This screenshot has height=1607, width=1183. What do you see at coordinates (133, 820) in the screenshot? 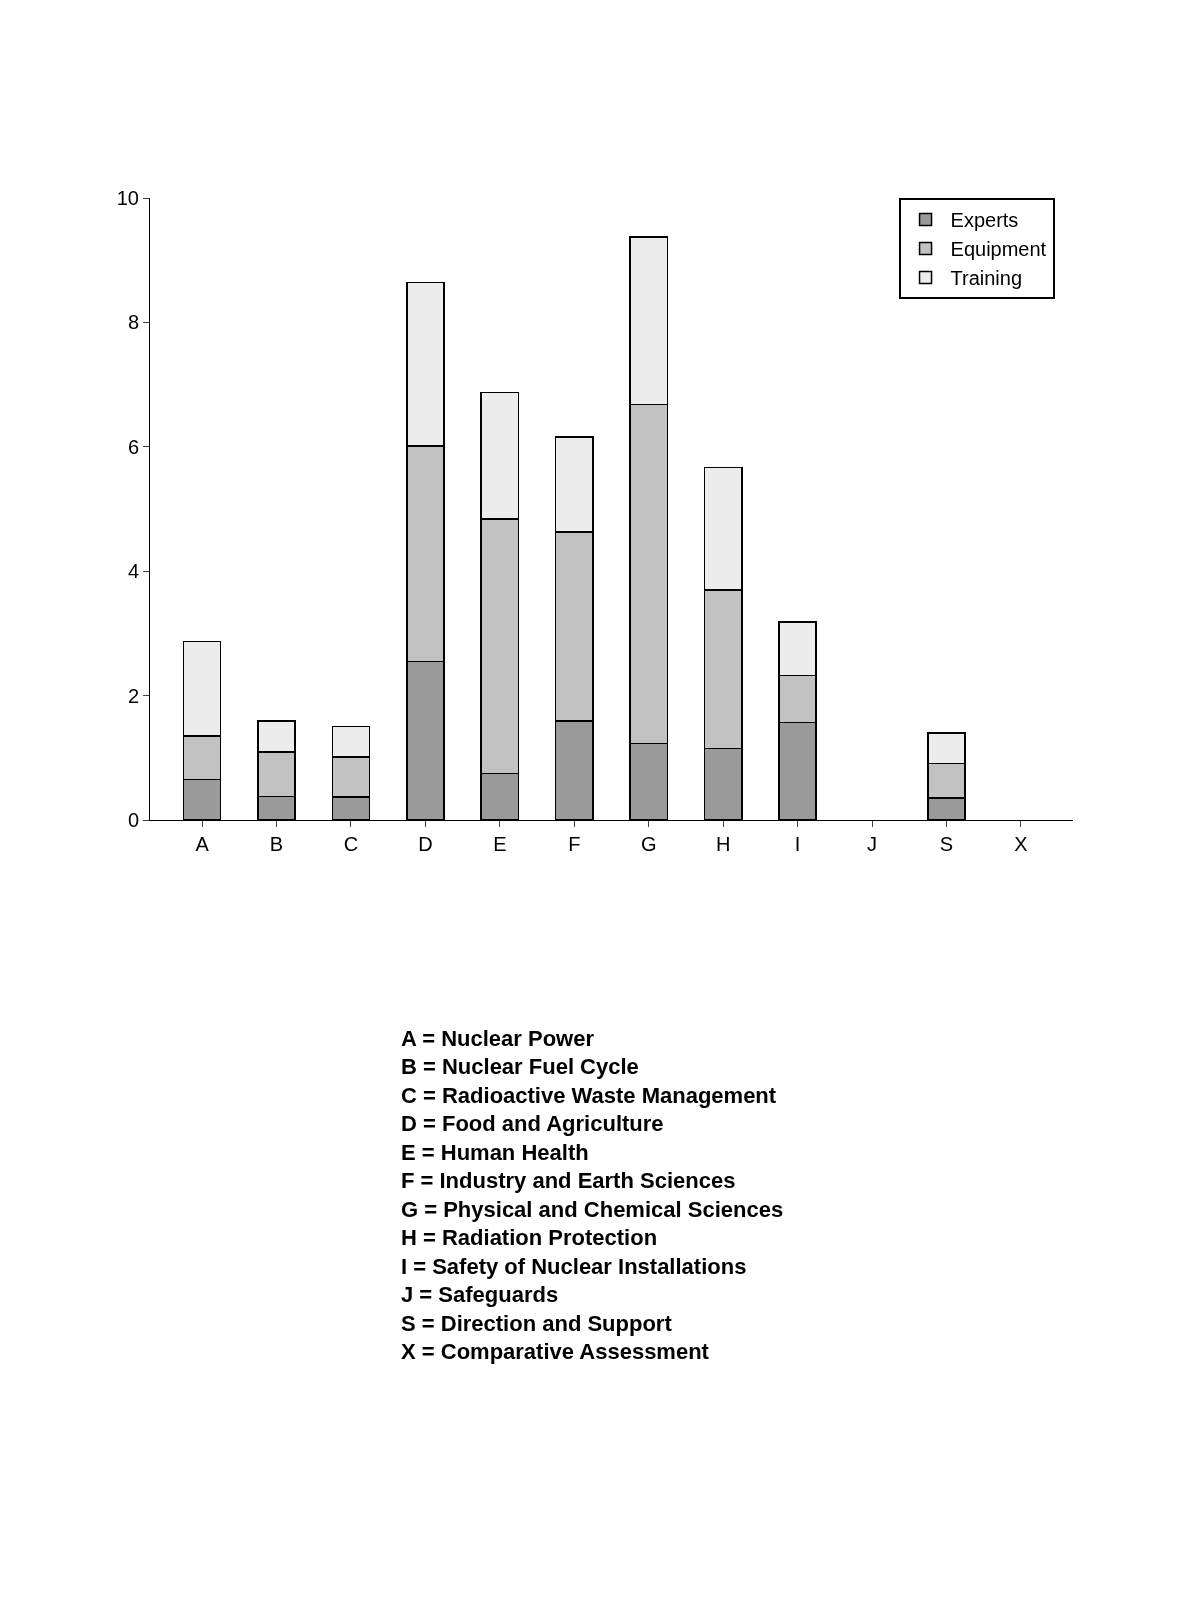
I see `y-tick-label: 0` at bounding box center [133, 820].